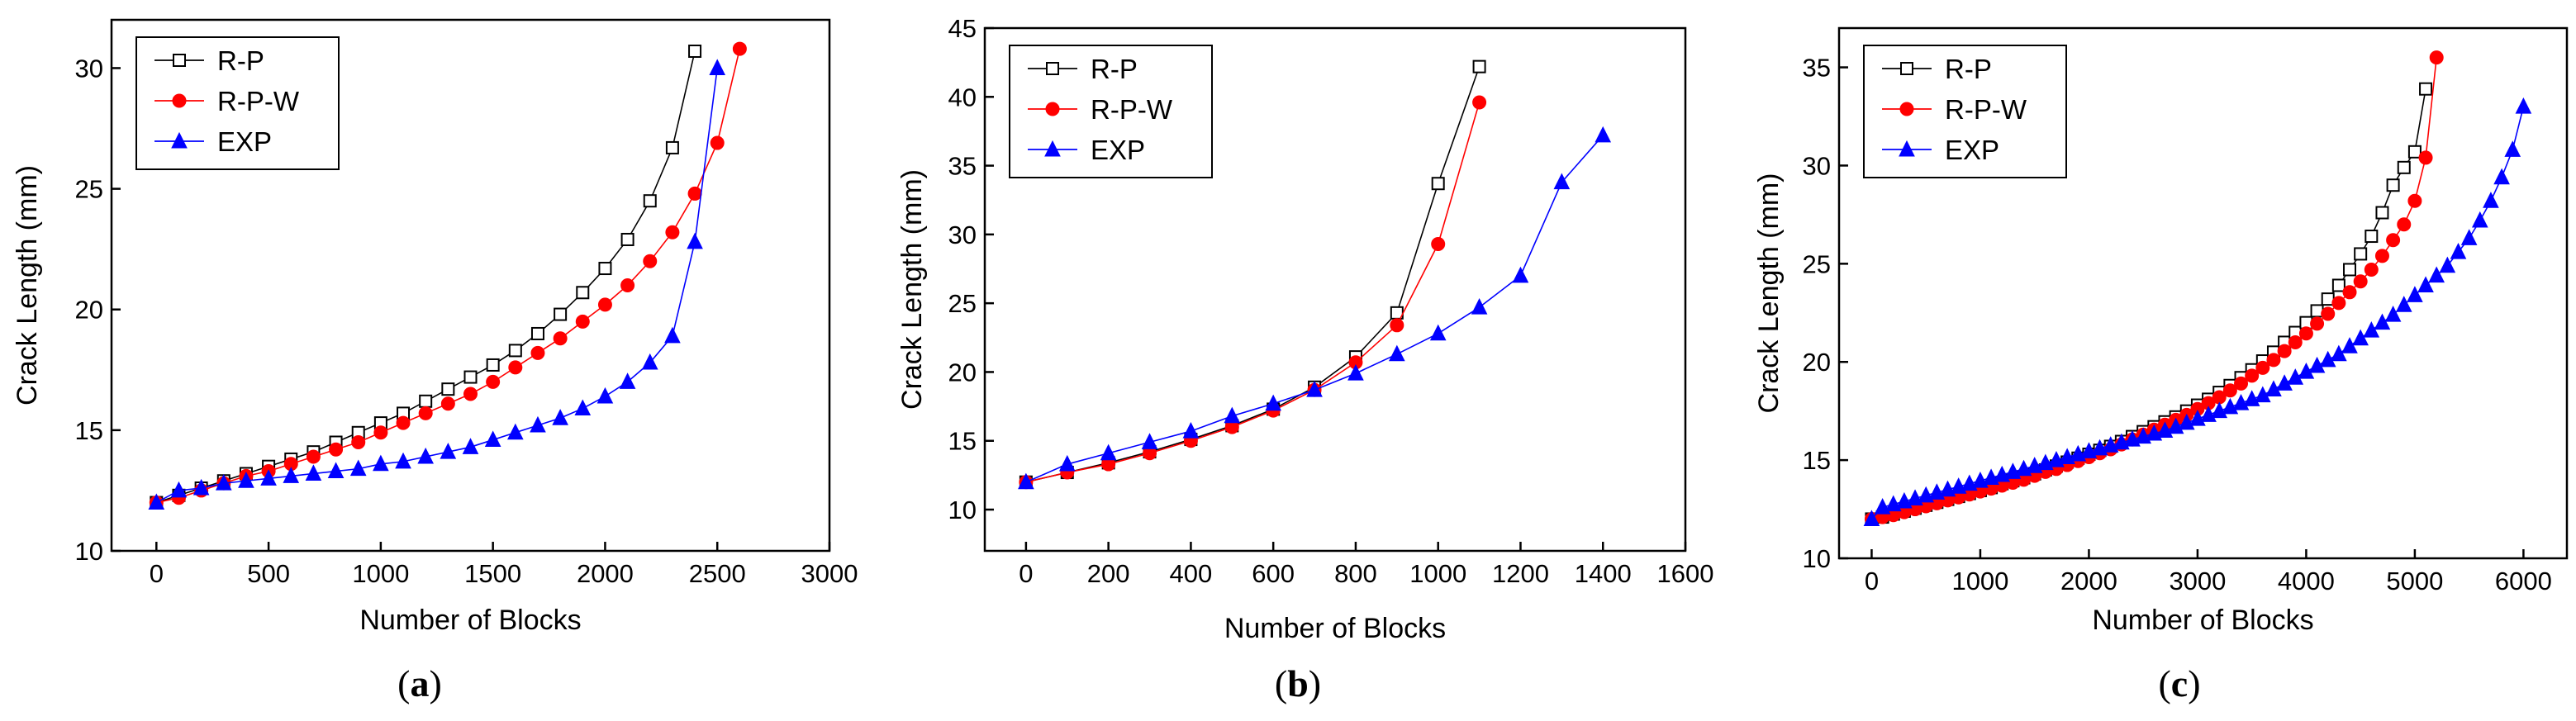 The image size is (2576, 721). What do you see at coordinates (1108, 573) in the screenshot?
I see `x-tick-label: 200` at bounding box center [1108, 573].